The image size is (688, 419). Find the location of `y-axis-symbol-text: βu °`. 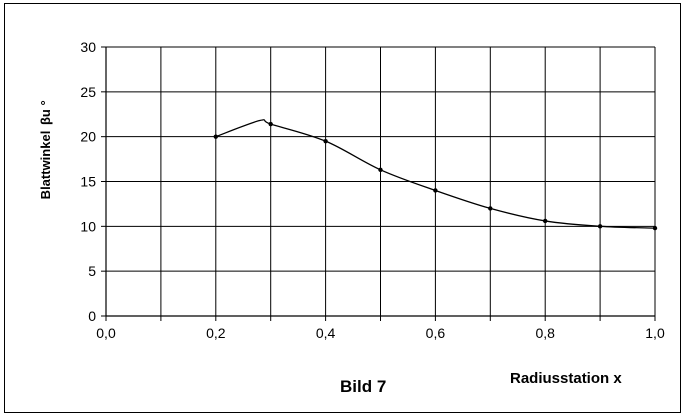

y-axis-symbol-text: βu ° is located at coordinates (45, 112).